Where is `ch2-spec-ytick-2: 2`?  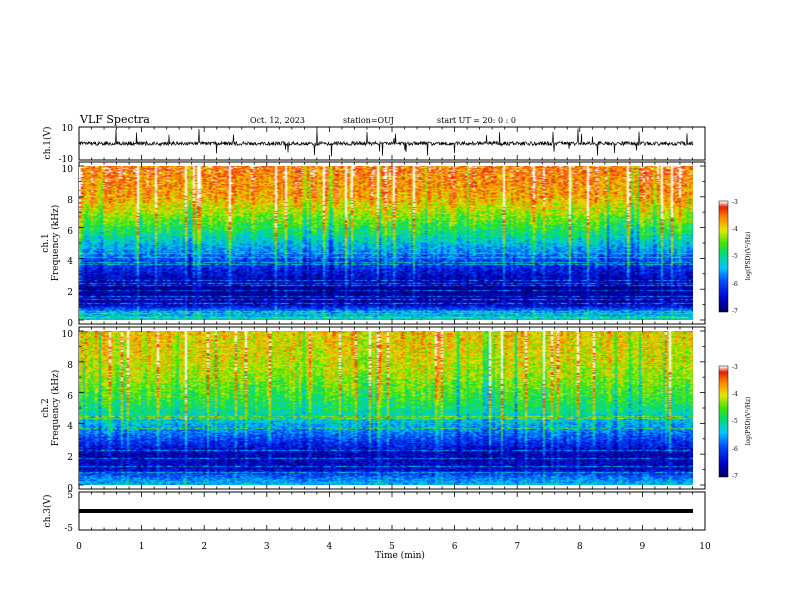 ch2-spec-ytick-2: 2 is located at coordinates (70, 458).